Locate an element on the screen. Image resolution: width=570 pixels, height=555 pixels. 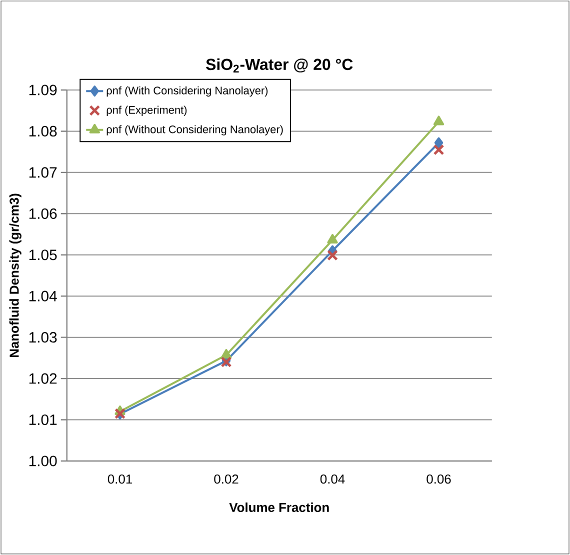
y-axis-title: Nanofluid Density (gr/cm3) is located at coordinates (15, 276).